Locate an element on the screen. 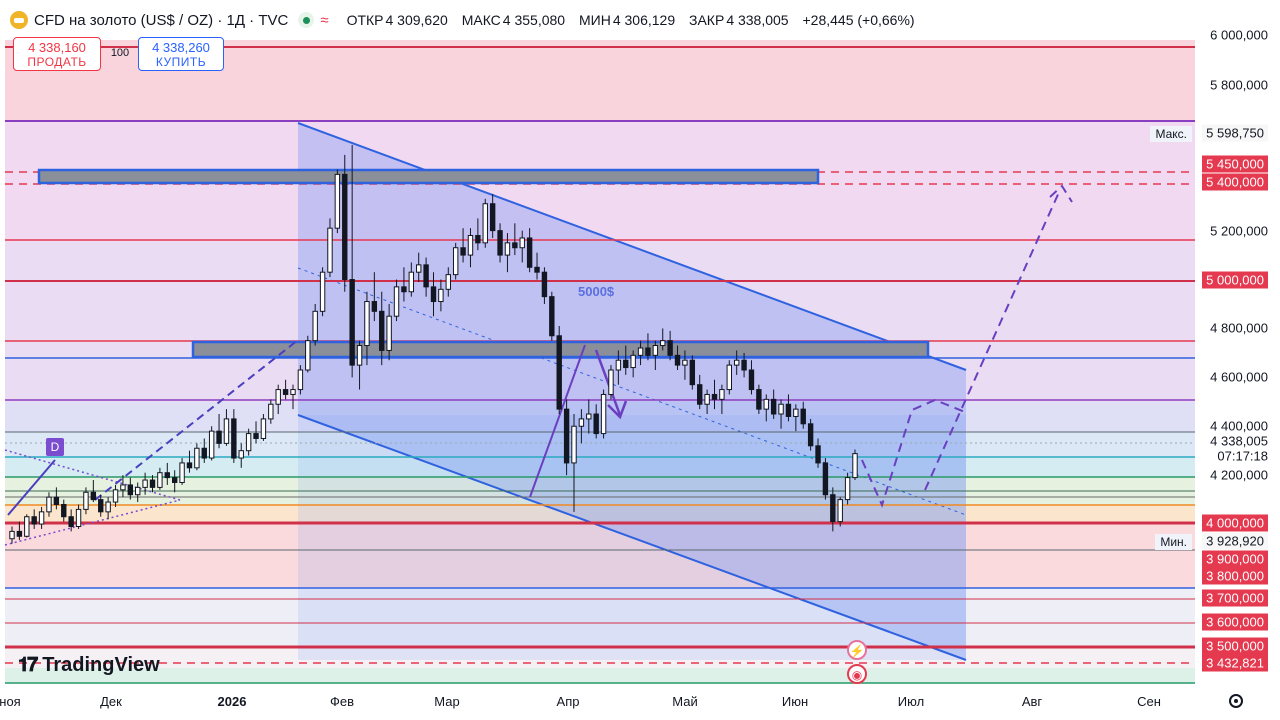  buy-button: 4 338,260 КУПИТЬ is located at coordinates (181, 54).